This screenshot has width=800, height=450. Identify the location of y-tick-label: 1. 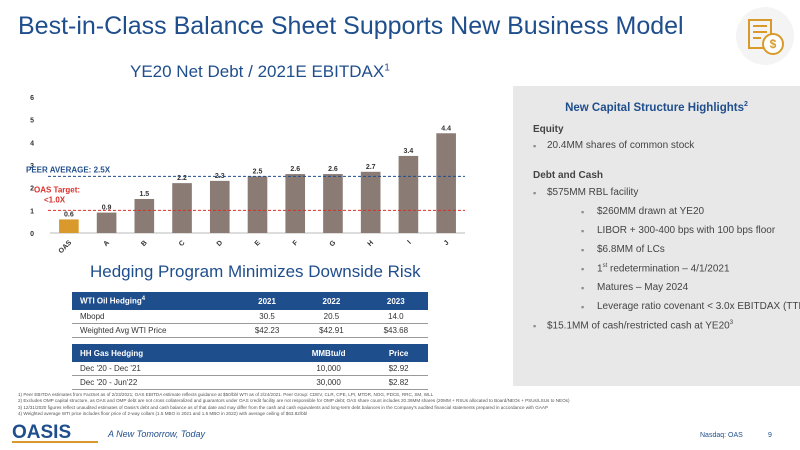
(32, 211).